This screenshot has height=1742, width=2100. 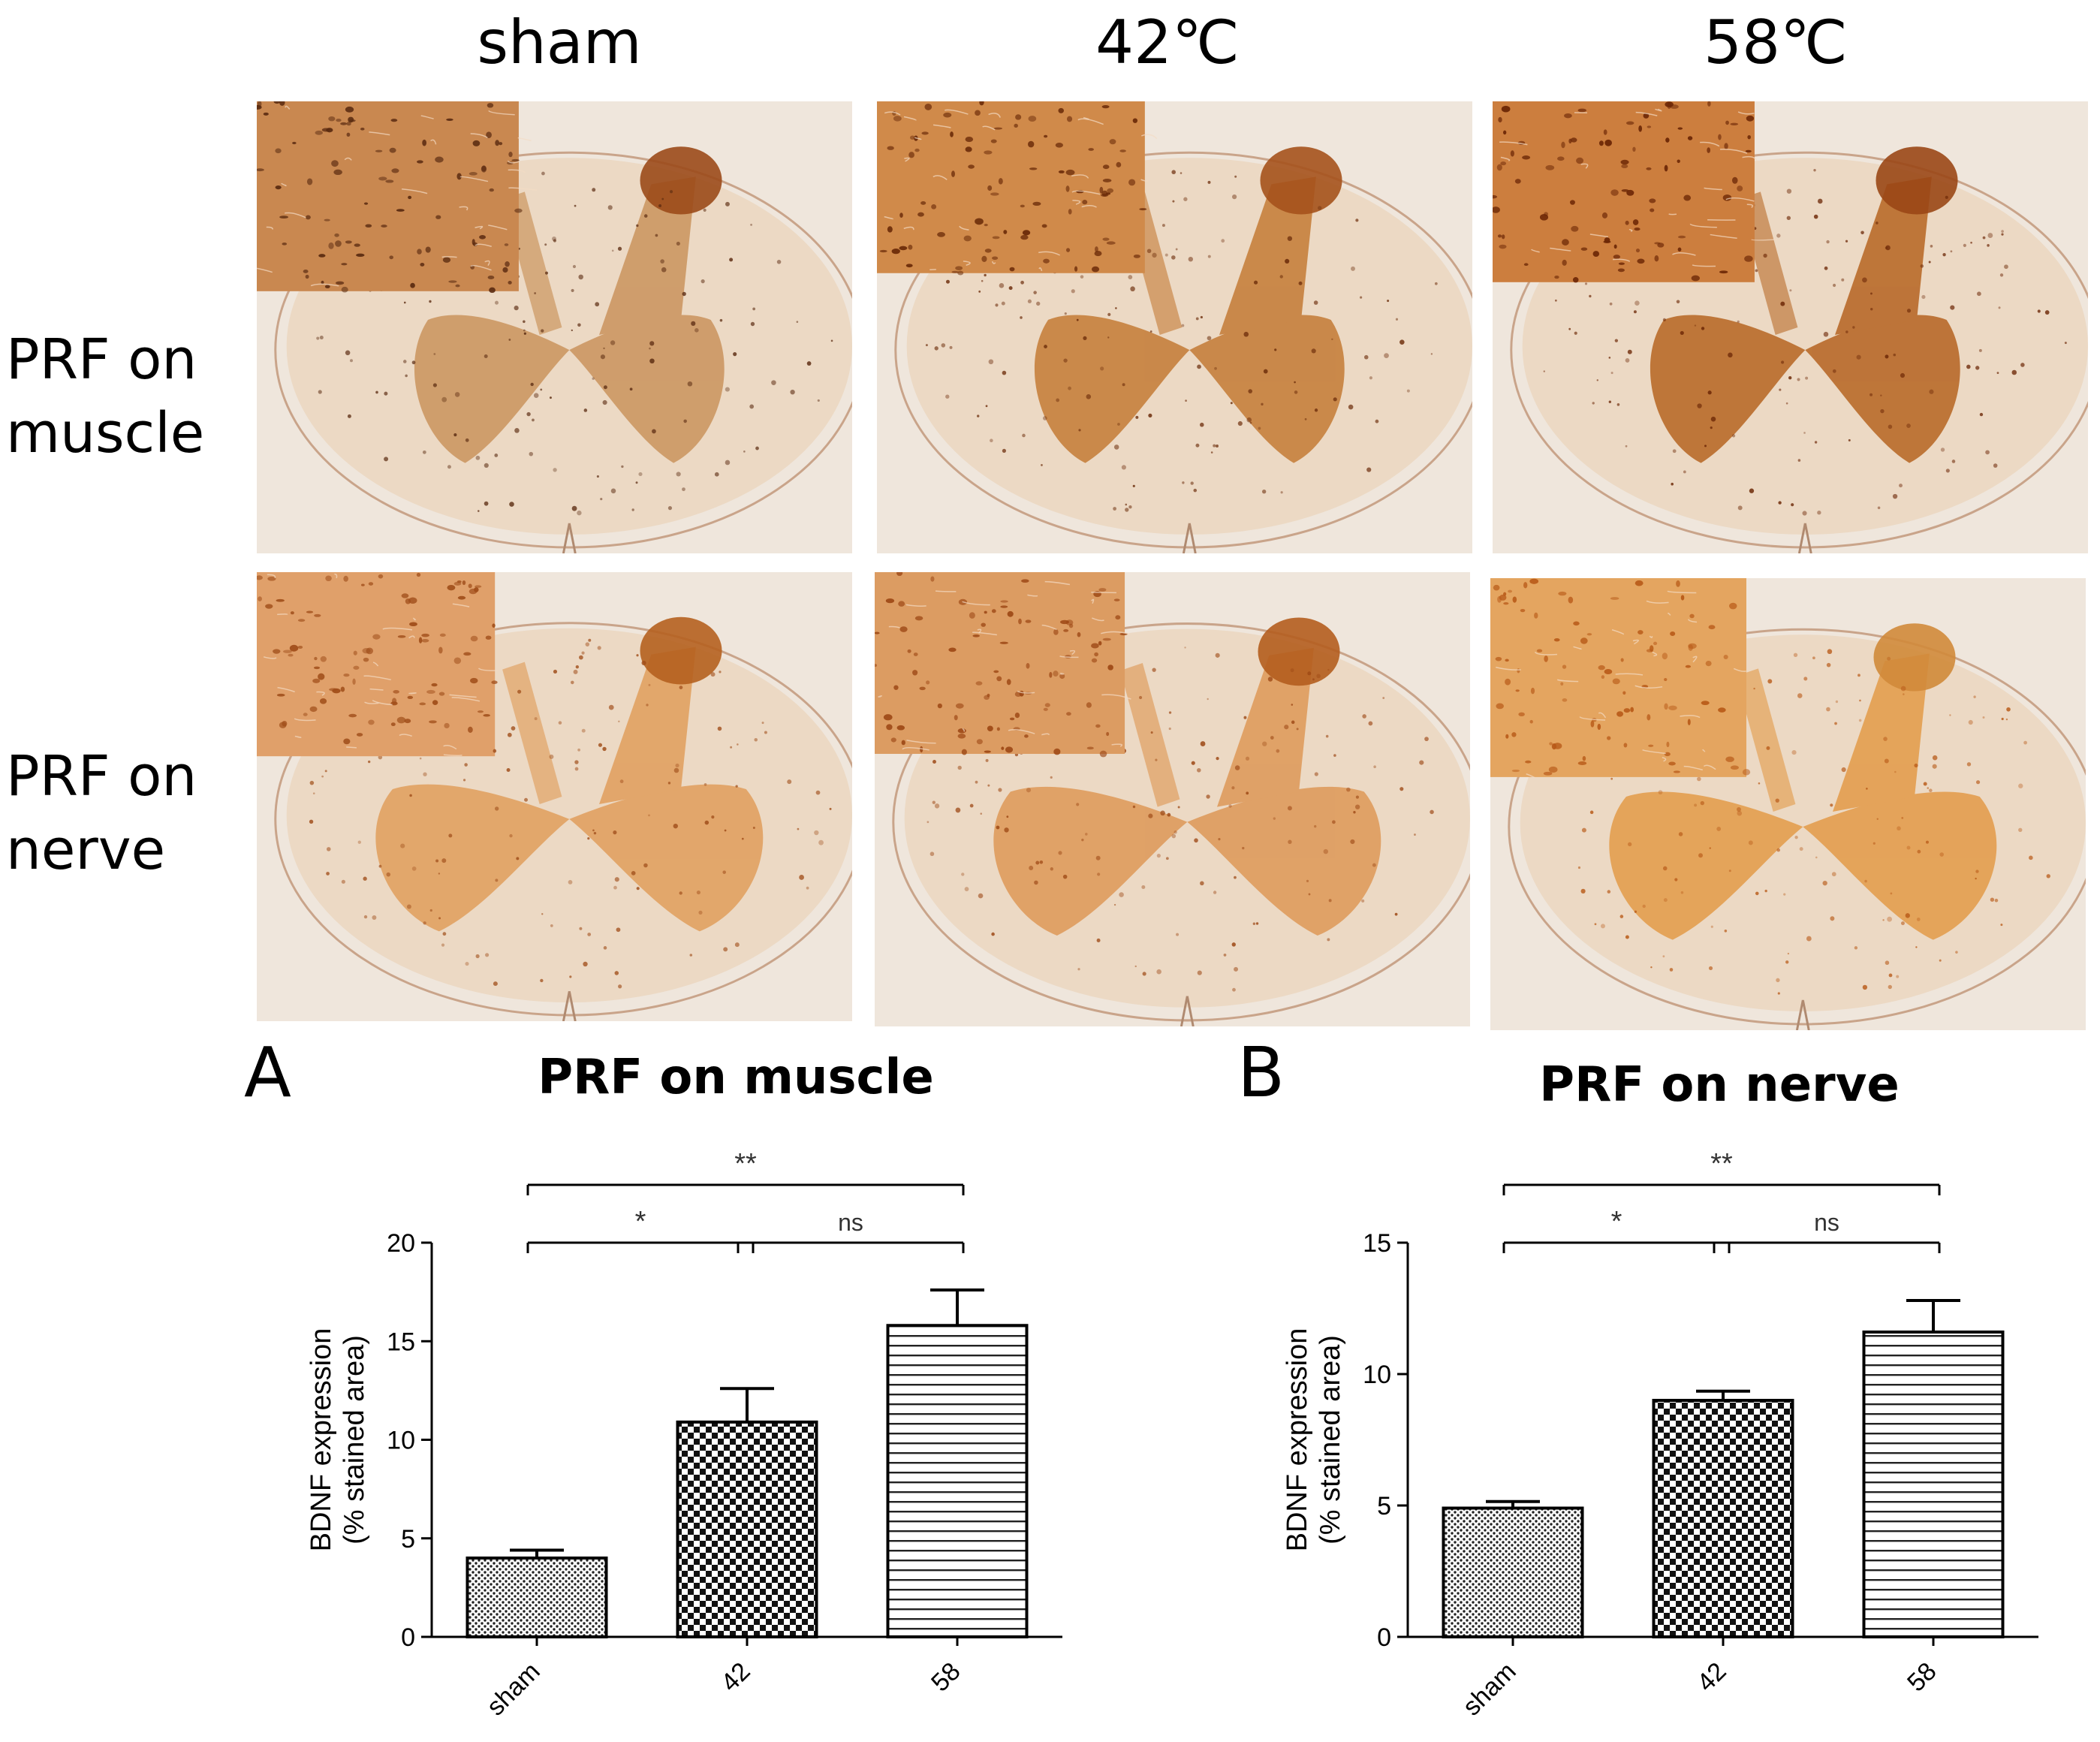 I want to click on panel-letter-a: A, so click(x=267, y=1072).